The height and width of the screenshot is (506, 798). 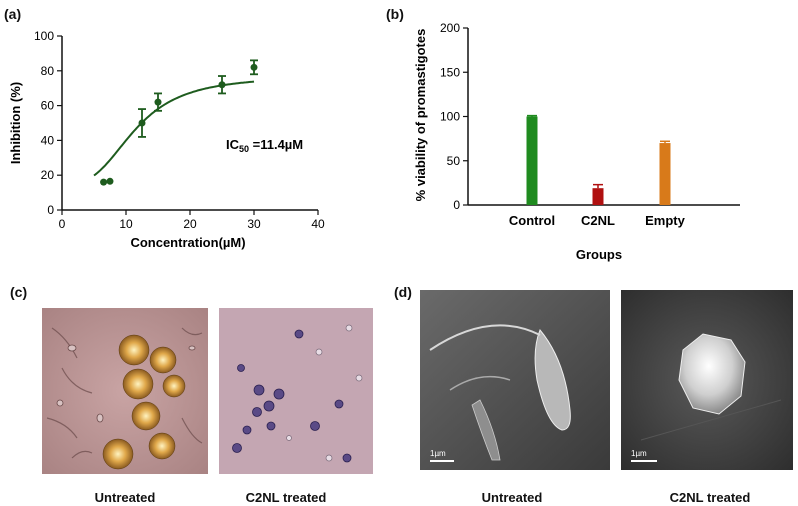 What do you see at coordinates (665, 174) in the screenshot?
I see `bar-empty` at bounding box center [665, 174].